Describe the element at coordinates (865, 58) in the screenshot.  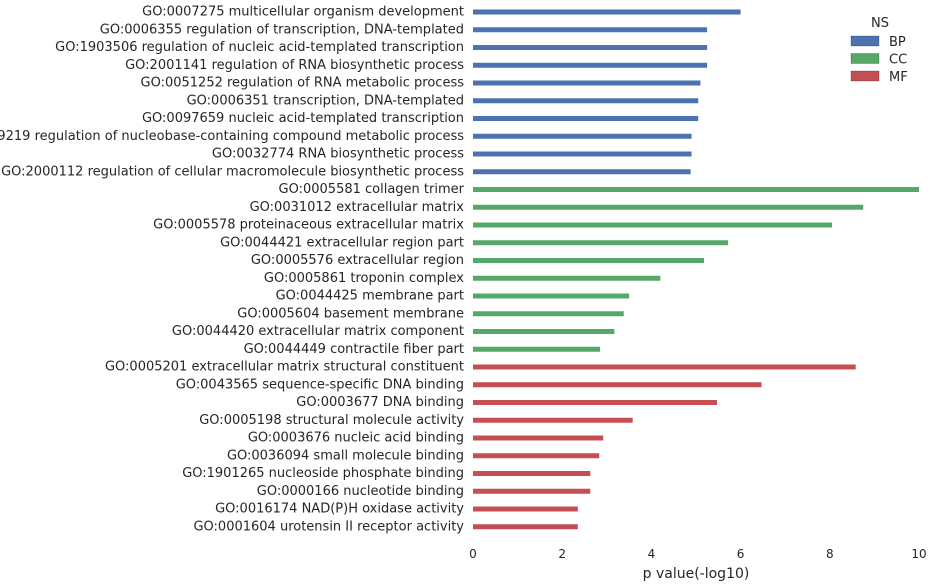
I see `legend-swatch-cc` at that location.